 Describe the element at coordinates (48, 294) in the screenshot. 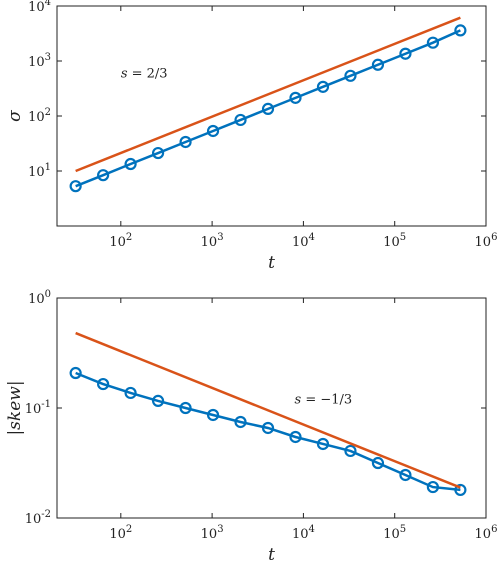

I see `tick-exp: 0` at that location.